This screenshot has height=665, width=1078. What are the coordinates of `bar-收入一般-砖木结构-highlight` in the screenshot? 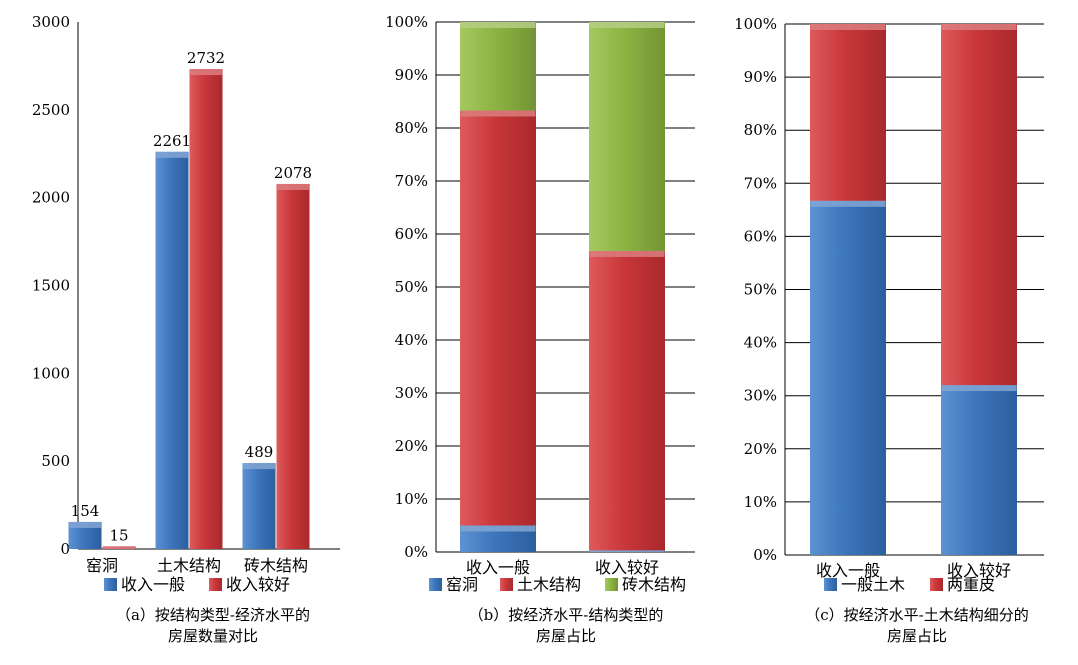 It's located at (259, 466).